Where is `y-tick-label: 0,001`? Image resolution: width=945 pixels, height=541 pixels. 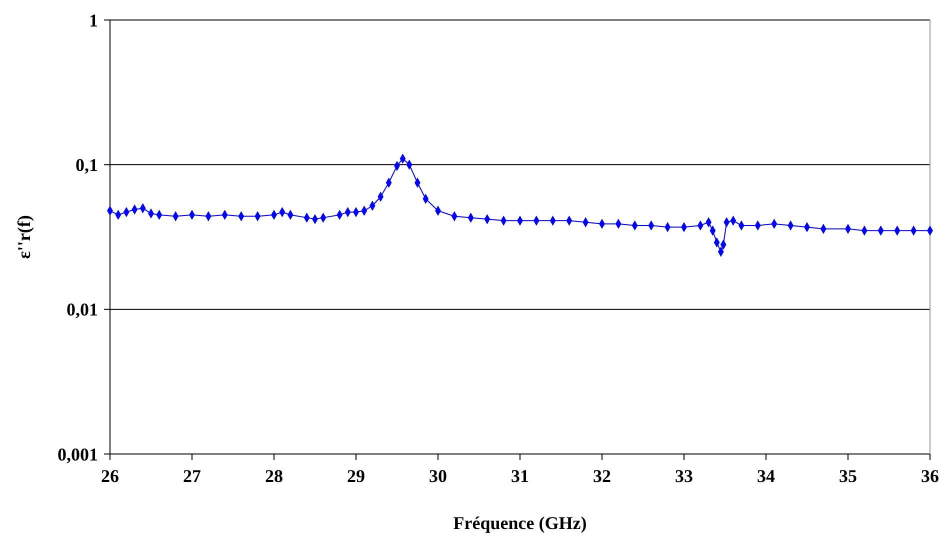 y-tick-label: 0,001 is located at coordinates (78, 454).